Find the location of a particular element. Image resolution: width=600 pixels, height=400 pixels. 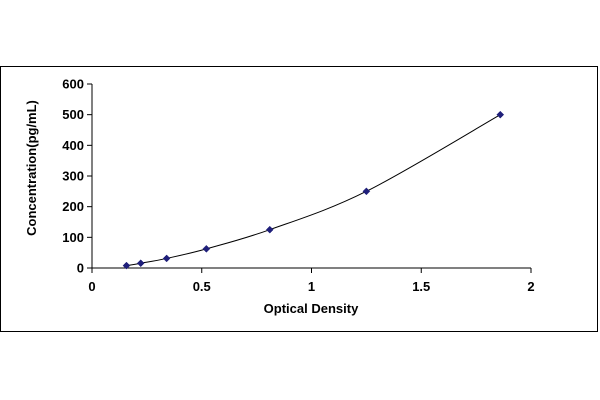

x-tick-label: 1 is located at coordinates (311, 286).